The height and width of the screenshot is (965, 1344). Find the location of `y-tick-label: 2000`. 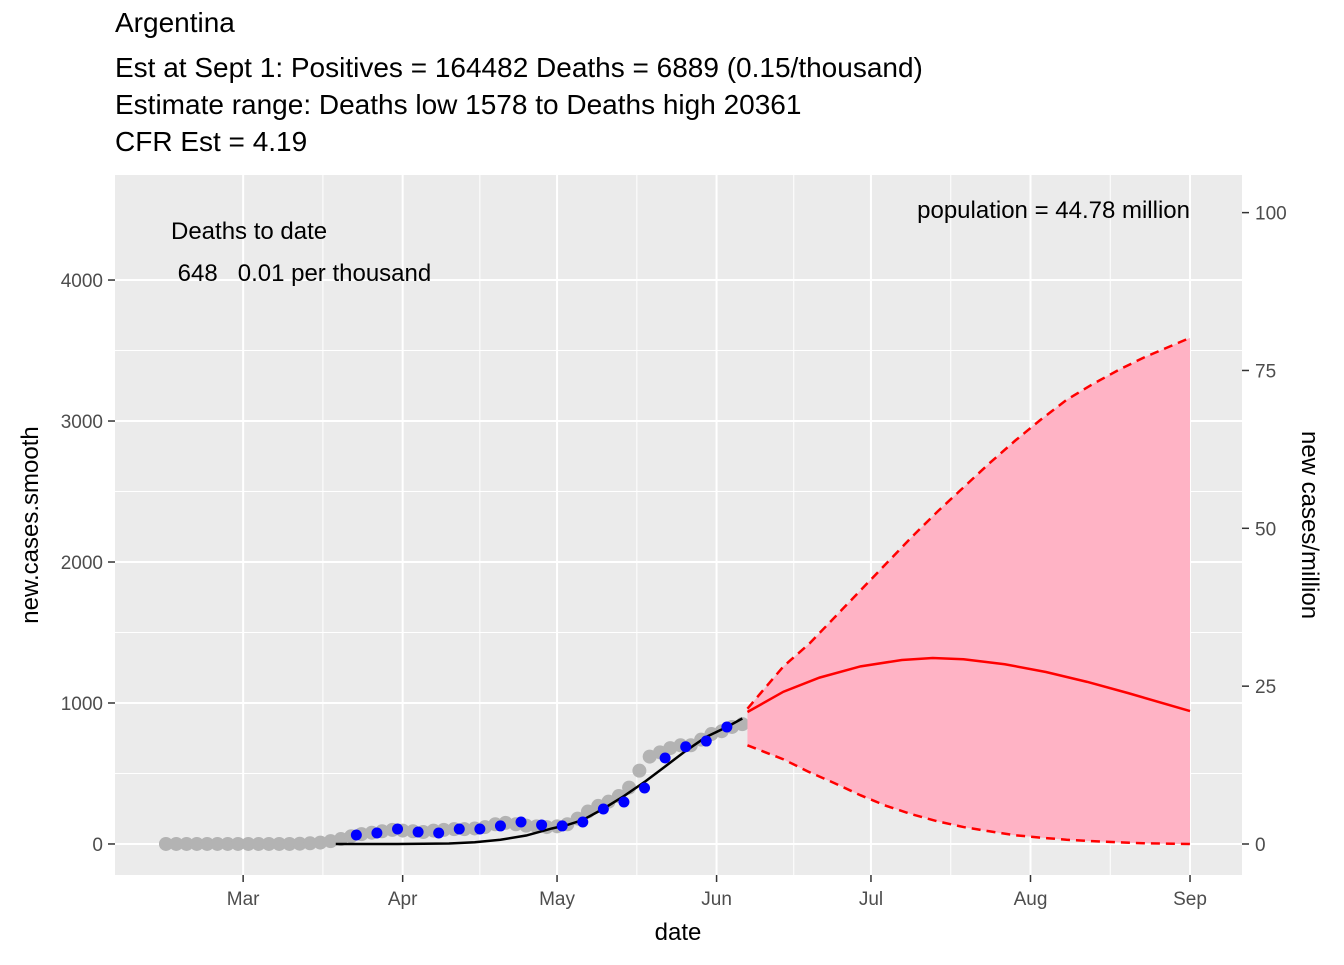

y-tick-label: 2000 is located at coordinates (82, 563).